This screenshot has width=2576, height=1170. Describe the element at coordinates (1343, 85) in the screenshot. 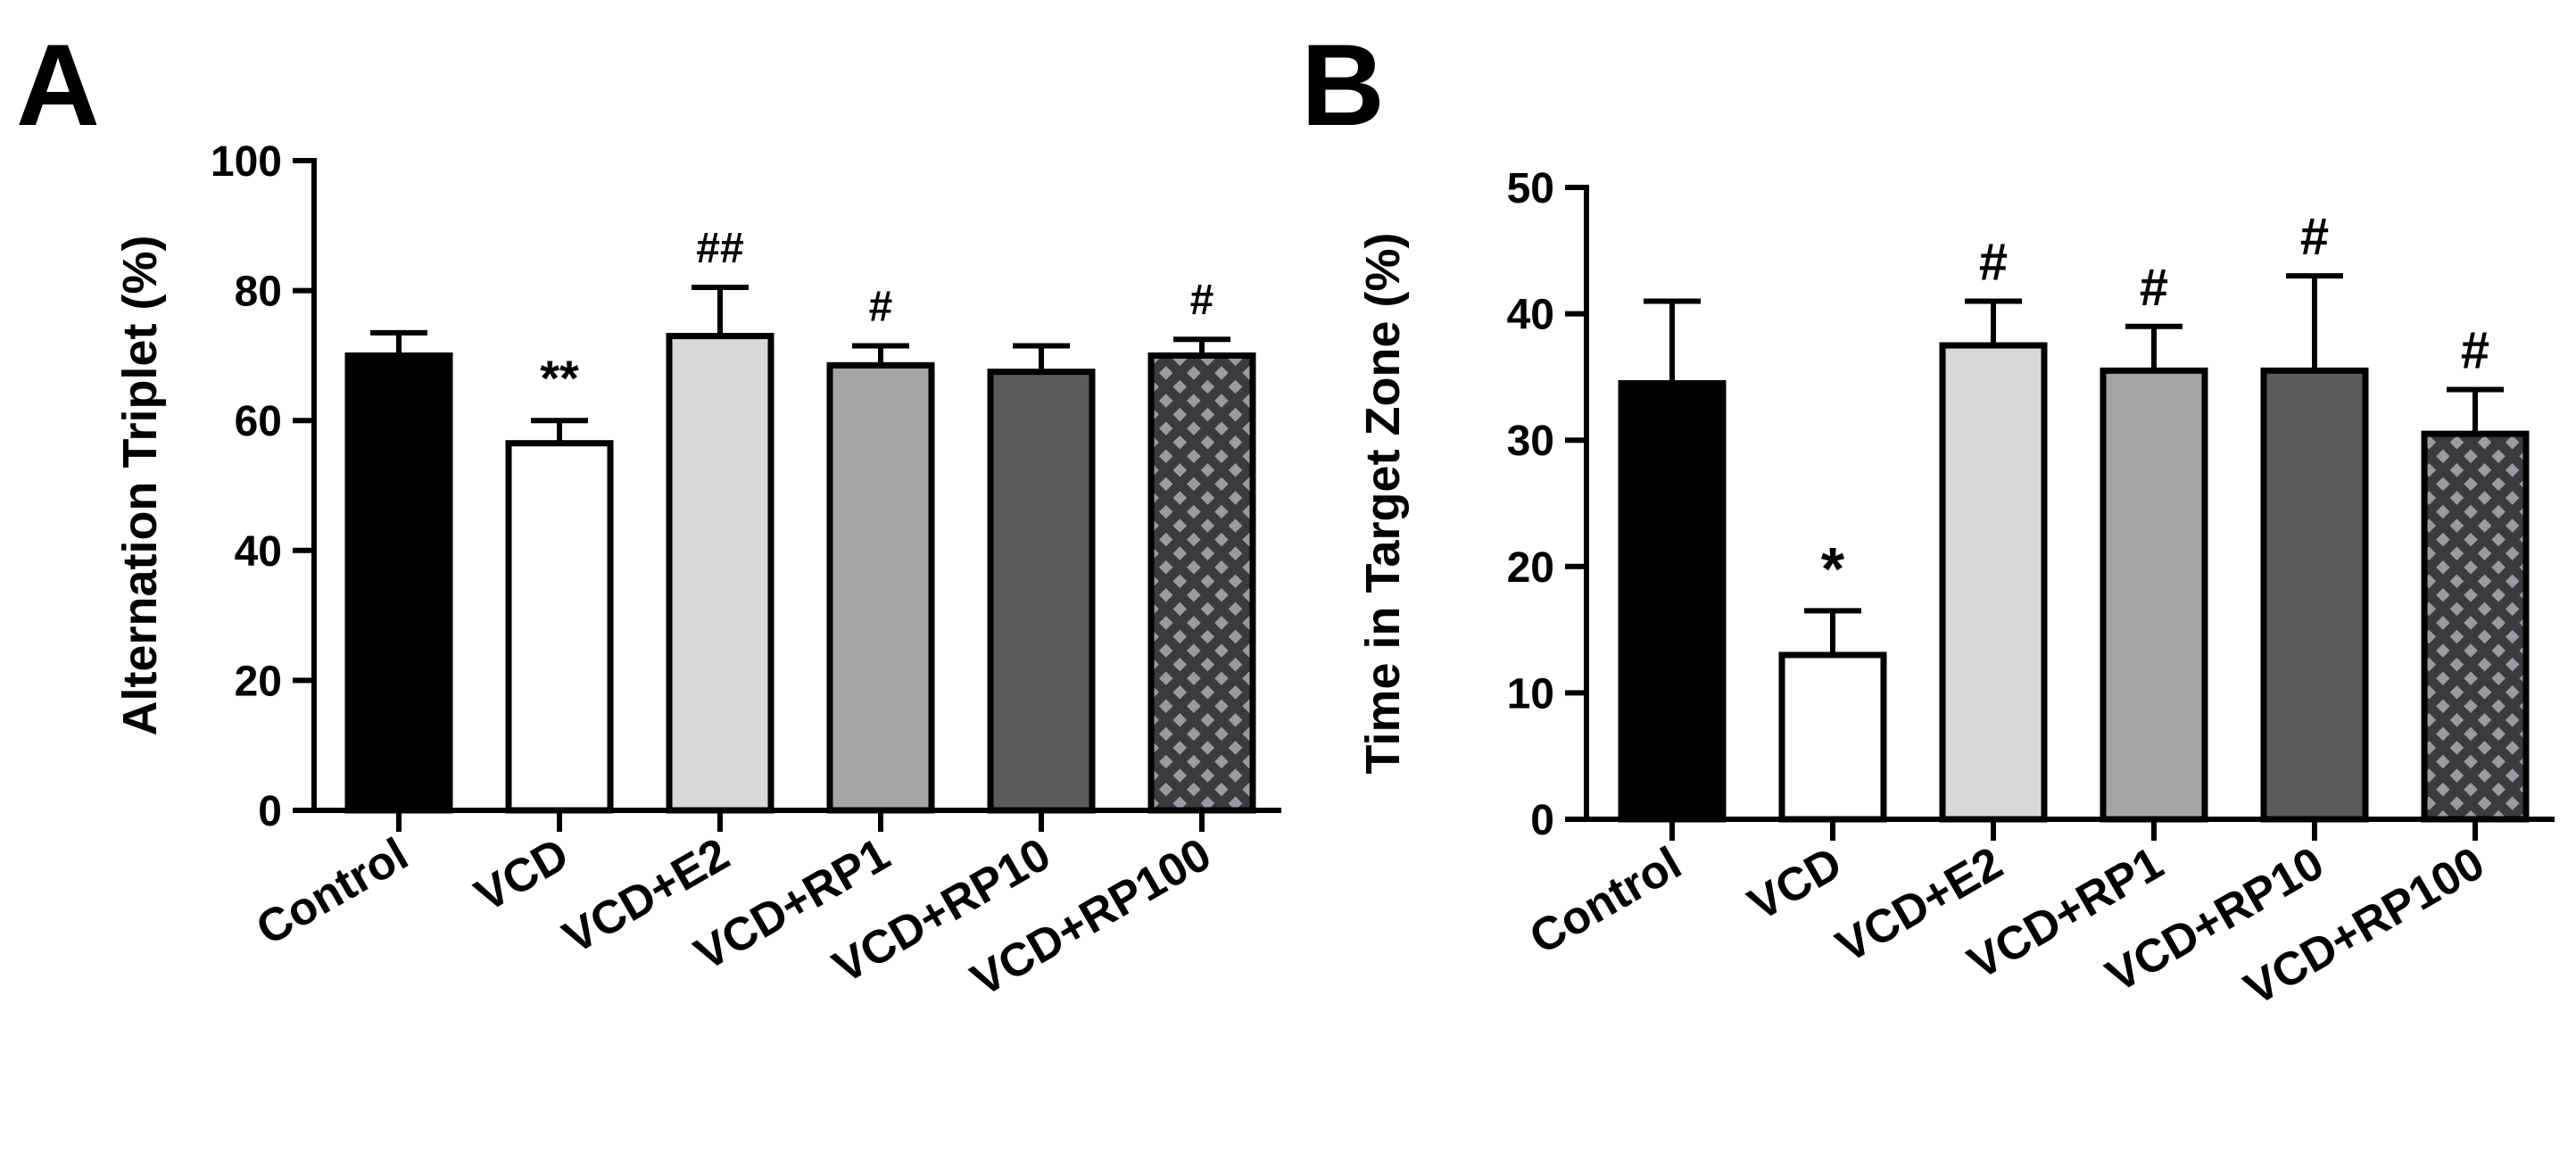

I see `panel-label-b: B` at that location.